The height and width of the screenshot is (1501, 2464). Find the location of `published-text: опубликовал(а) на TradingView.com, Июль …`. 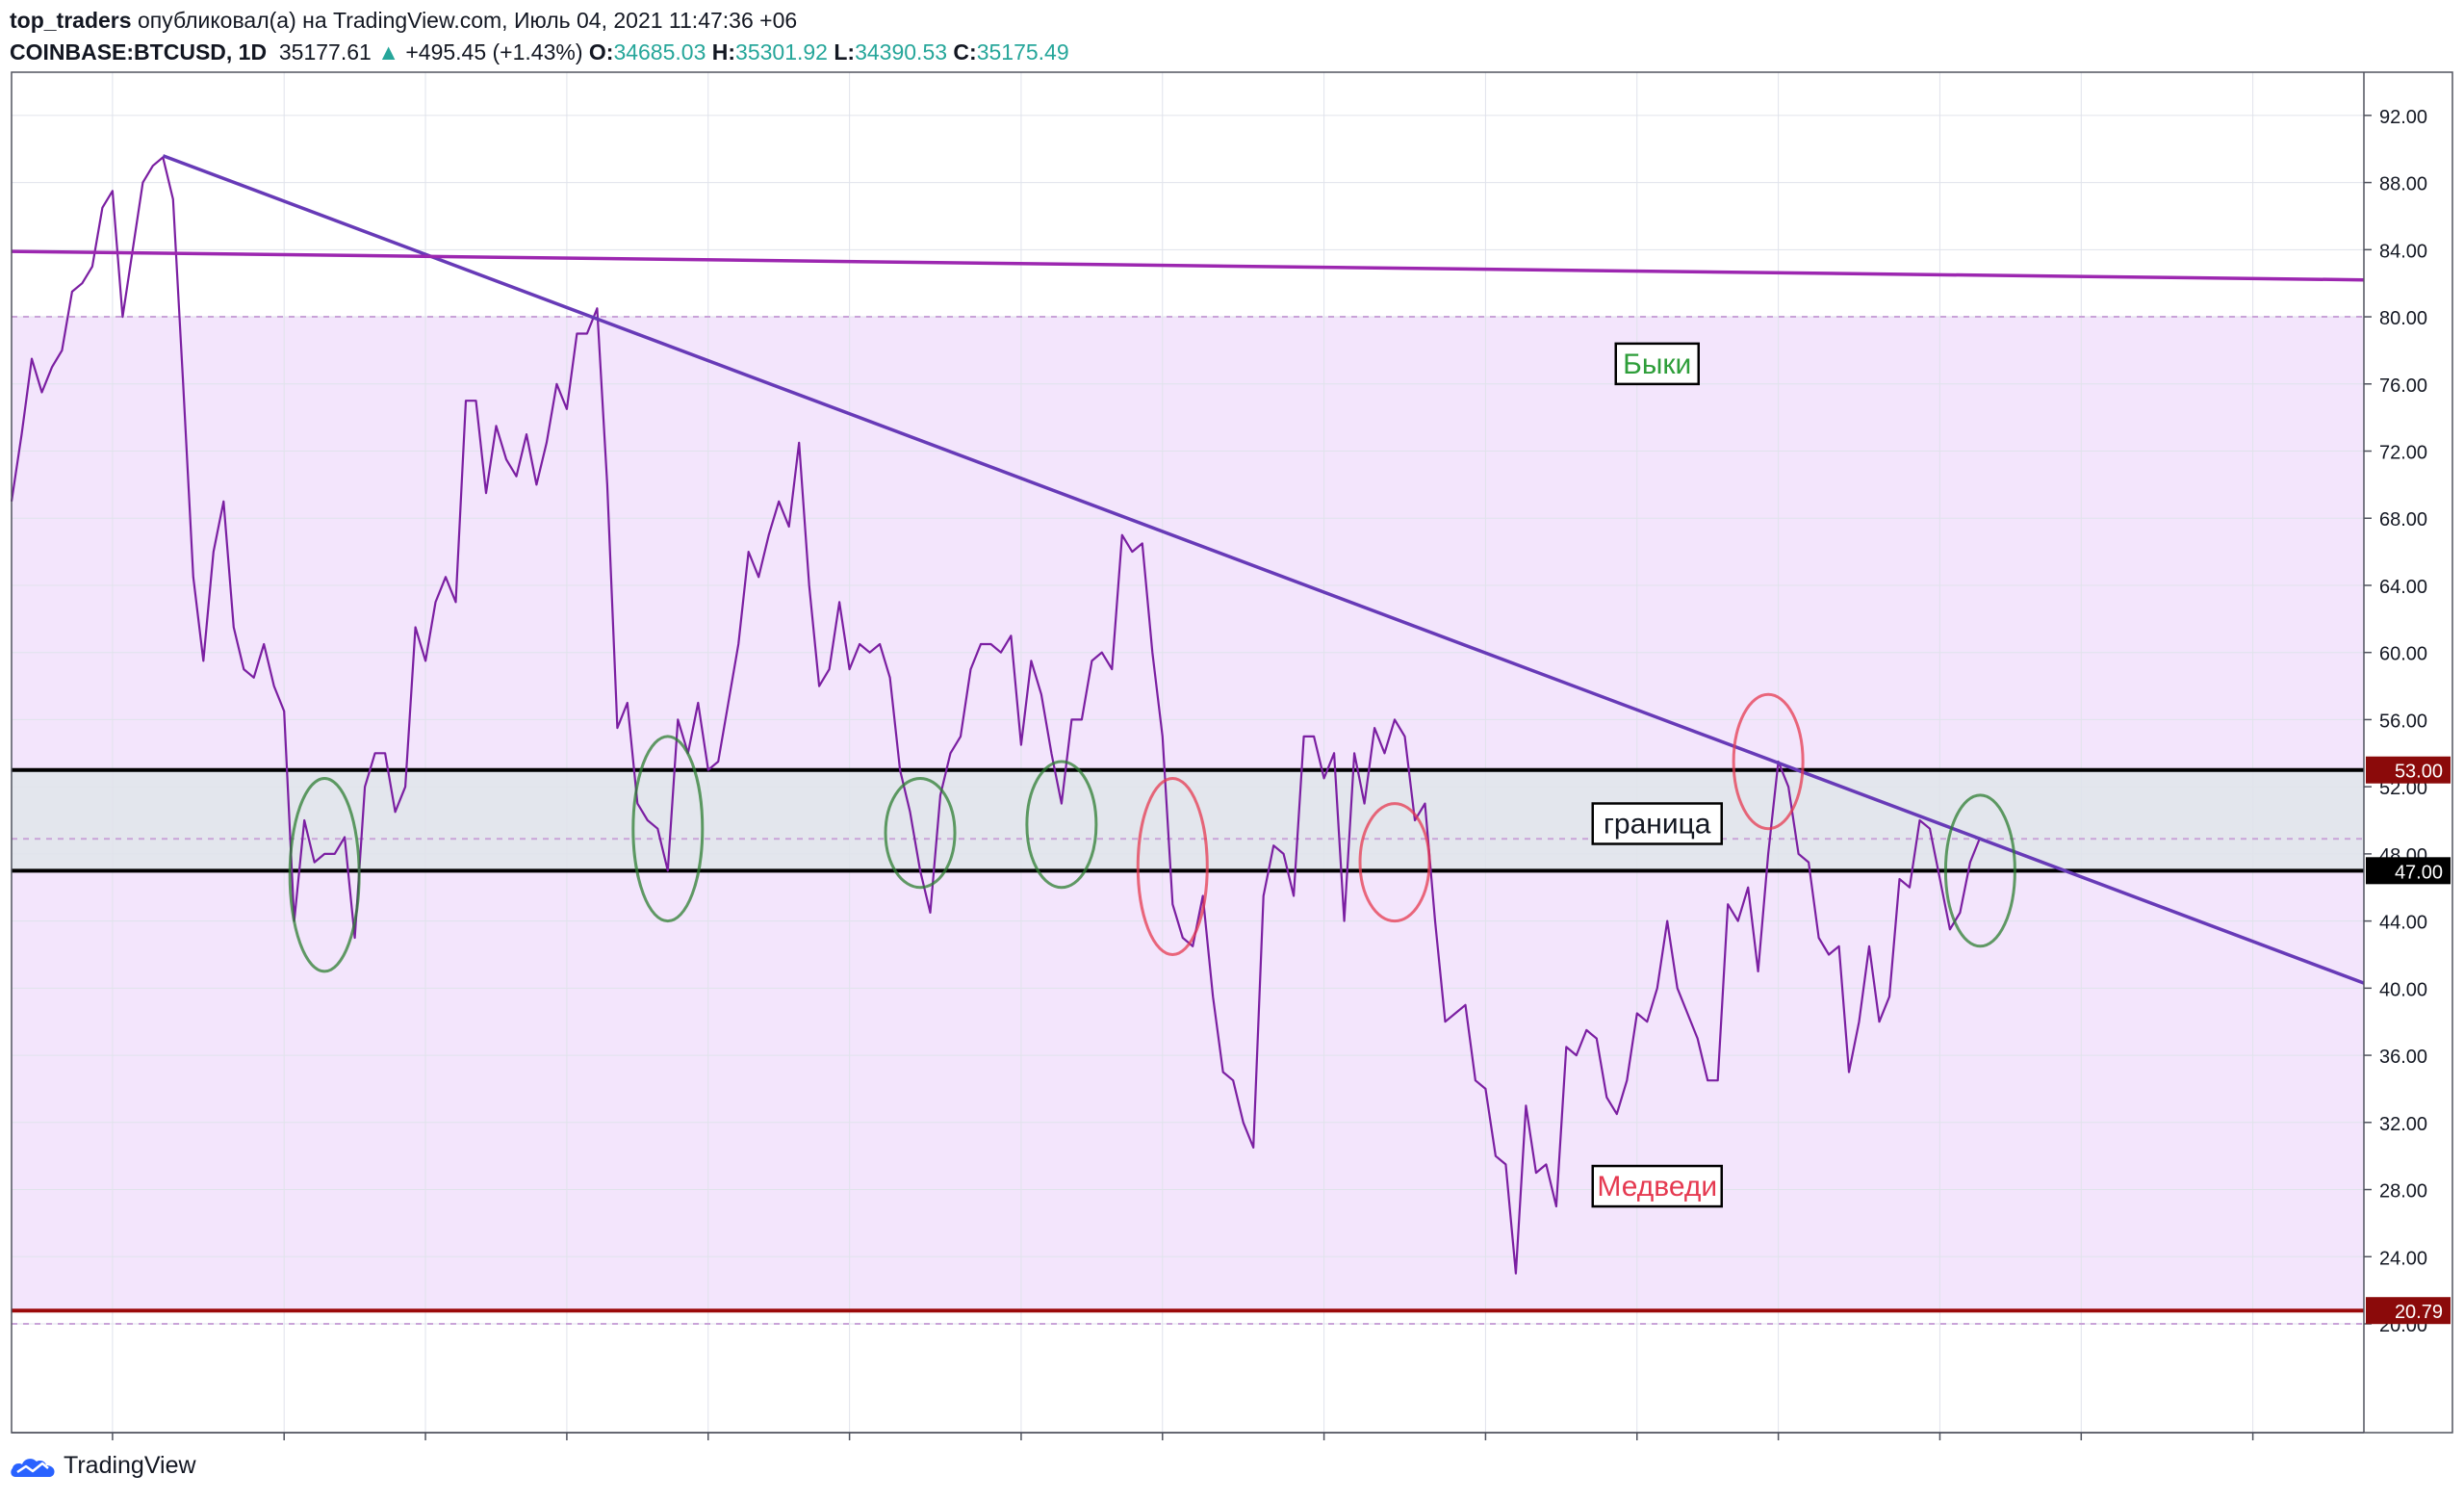

published-text: опубликовал(а) на TradingView.com, Июль … is located at coordinates (467, 20).